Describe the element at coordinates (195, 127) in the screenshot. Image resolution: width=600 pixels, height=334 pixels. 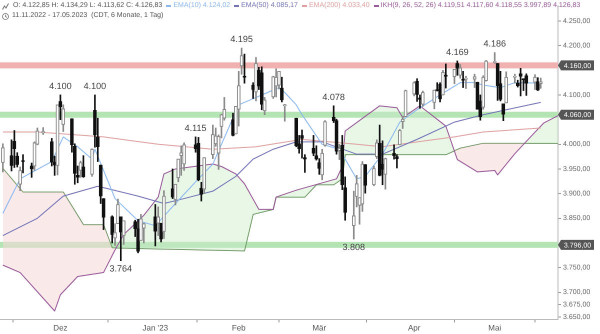
I see `annotation: 4.115` at that location.